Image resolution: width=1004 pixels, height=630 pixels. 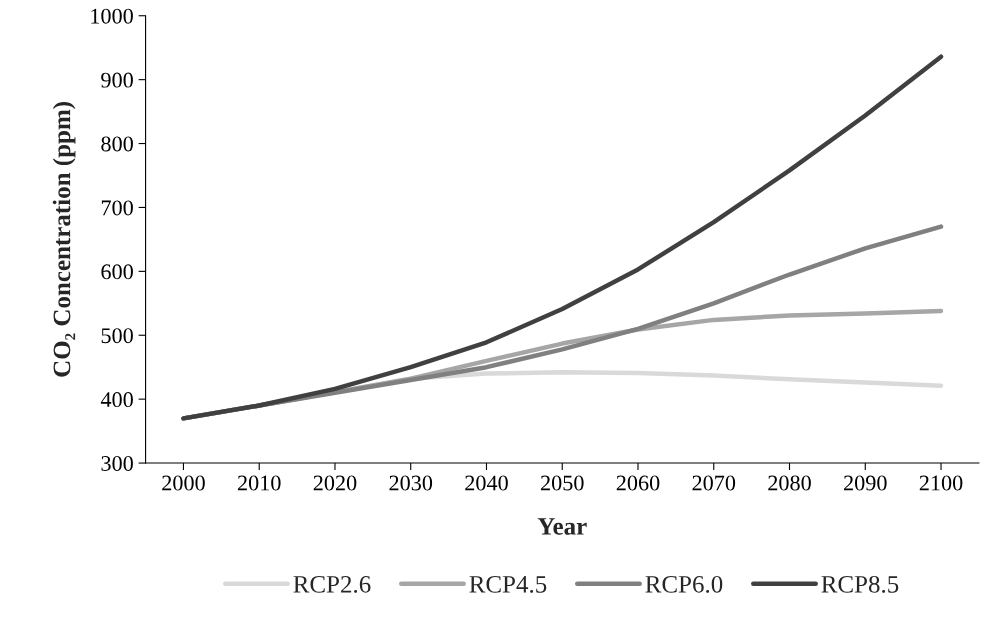 I want to click on x-tick-label: 2090, so click(x=865, y=483).